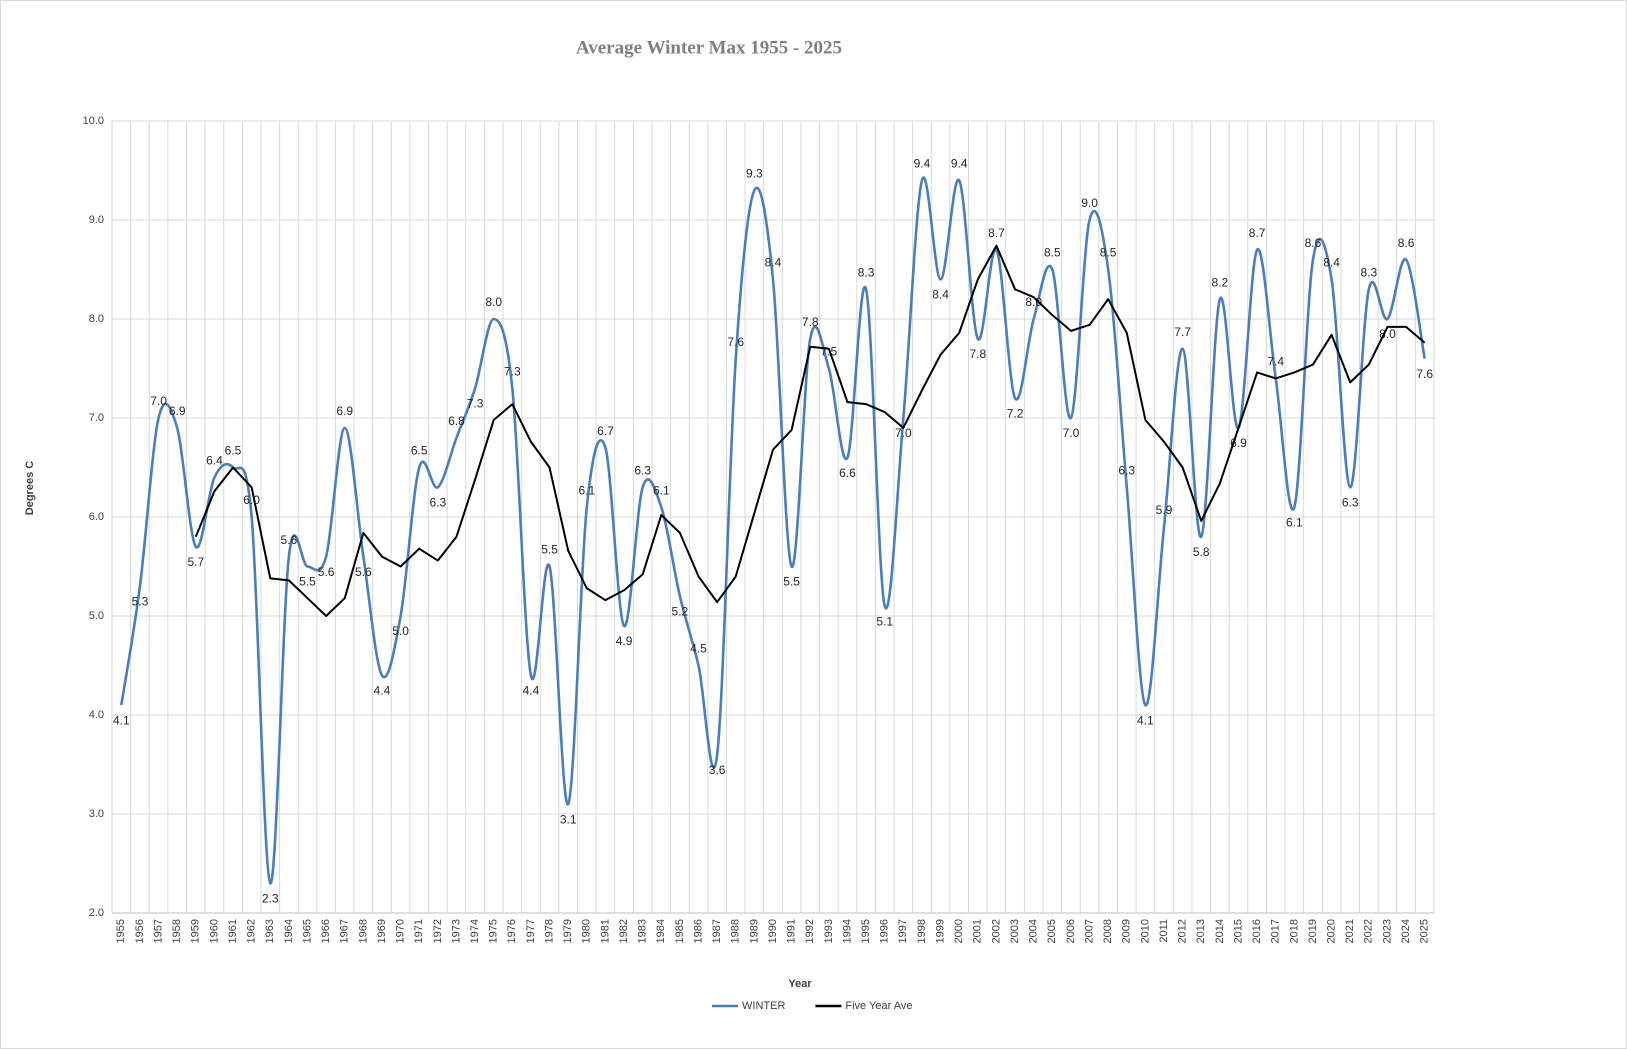 The width and height of the screenshot is (1627, 1049). What do you see at coordinates (96, 913) in the screenshot?
I see `y-tick-label: 2.0` at bounding box center [96, 913].